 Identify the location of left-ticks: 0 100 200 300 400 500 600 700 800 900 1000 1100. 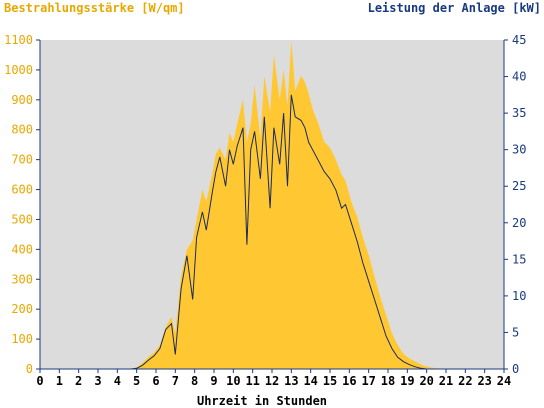
(22, 204).